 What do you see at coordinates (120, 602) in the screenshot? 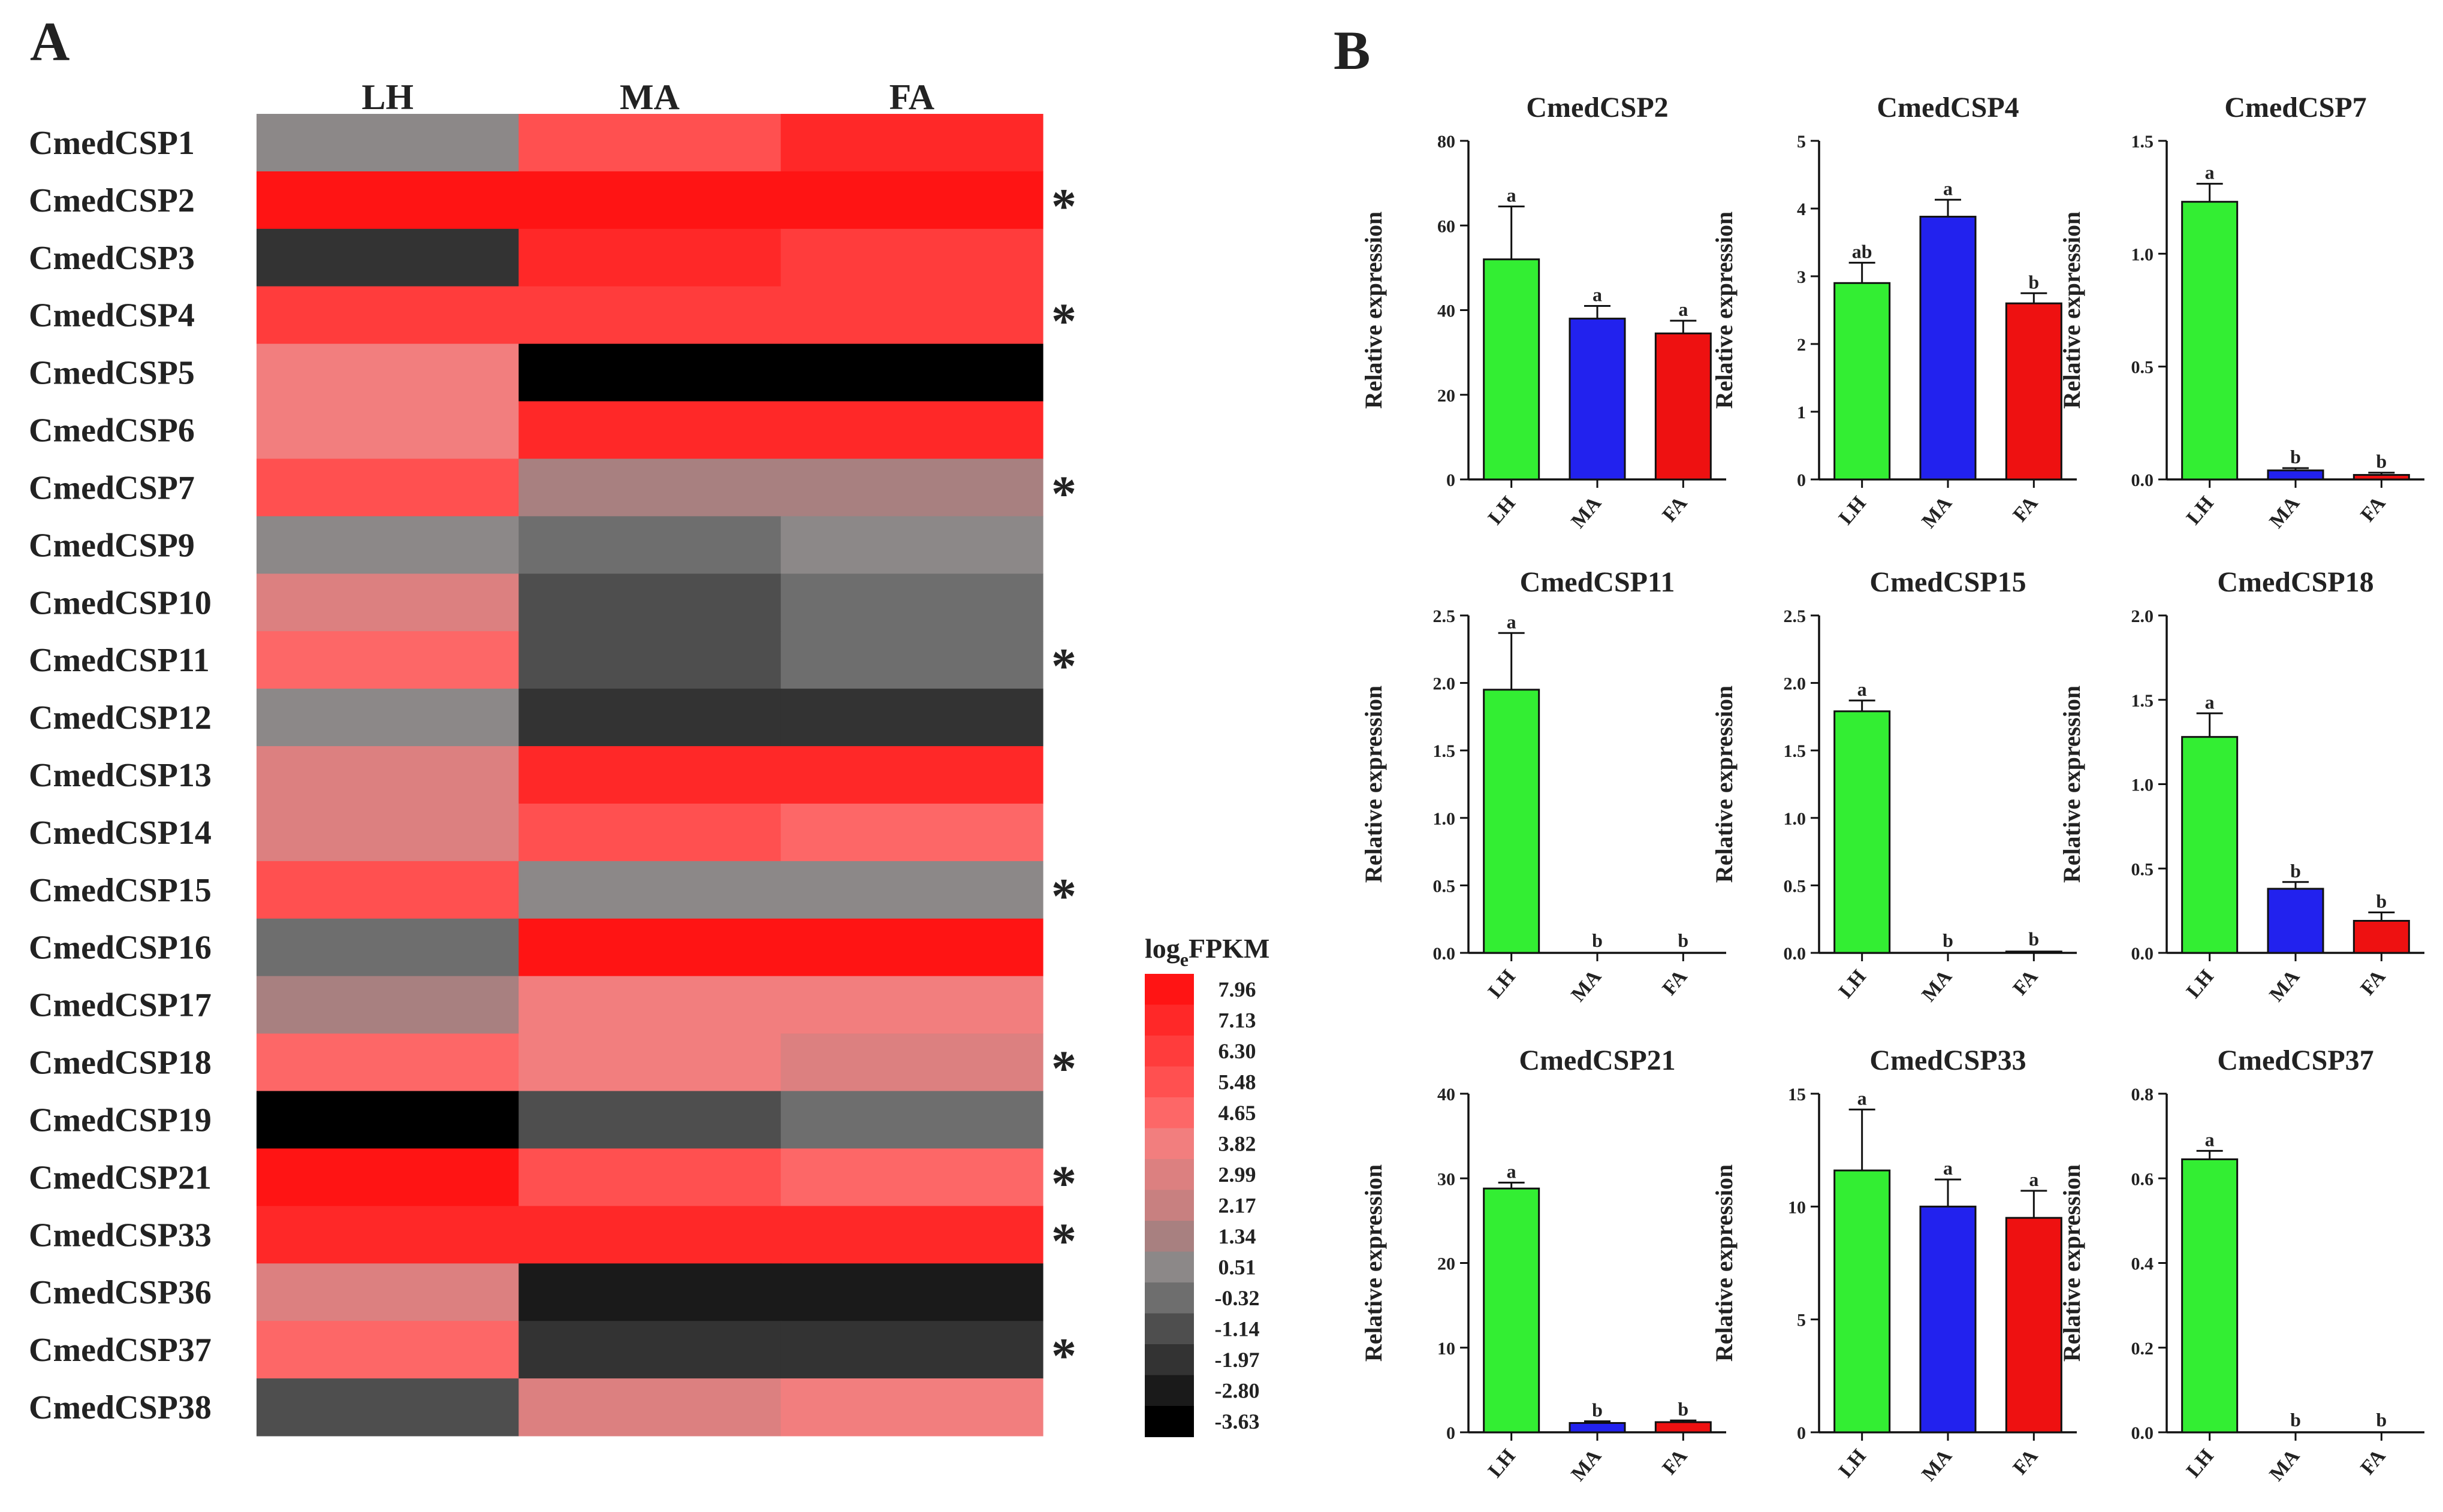
I see `heatmap-row-label: CmedCSP10` at bounding box center [120, 602].